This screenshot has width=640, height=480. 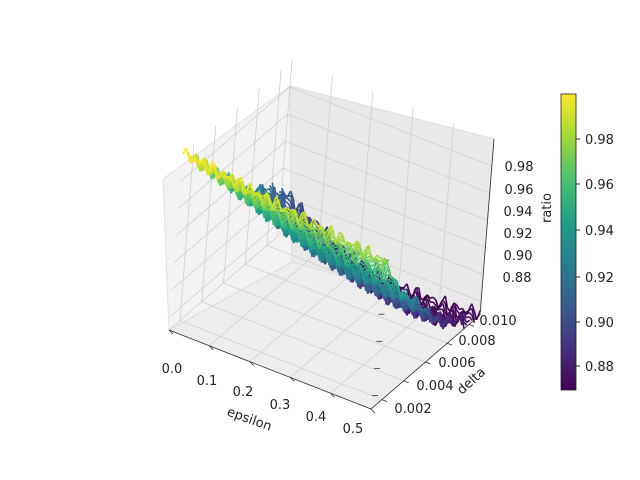 What do you see at coordinates (547, 208) in the screenshot?
I see `z-axis-label: ratio` at bounding box center [547, 208].